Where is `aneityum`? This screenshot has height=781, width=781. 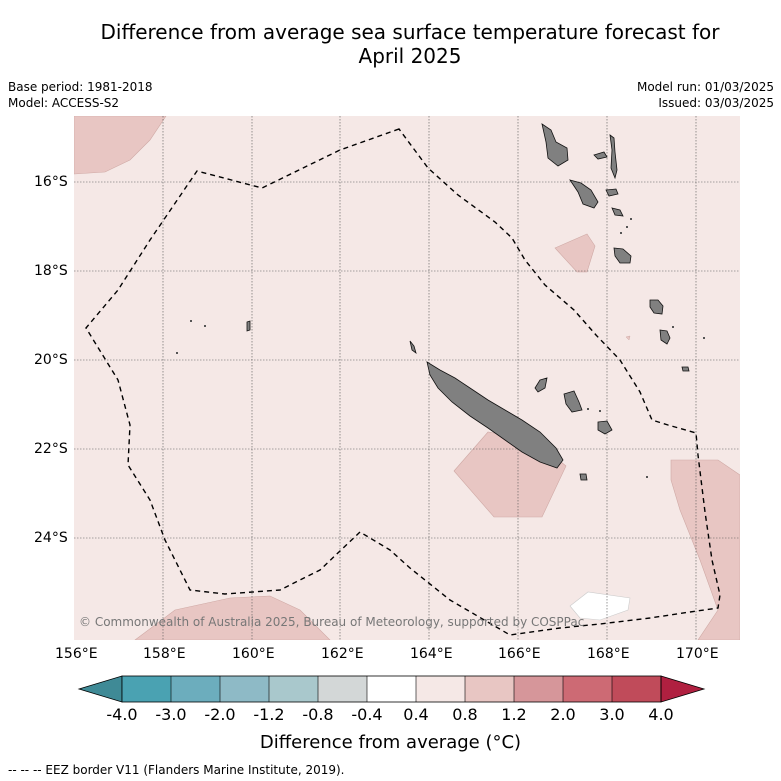
aneityum is located at coordinates (685, 369).